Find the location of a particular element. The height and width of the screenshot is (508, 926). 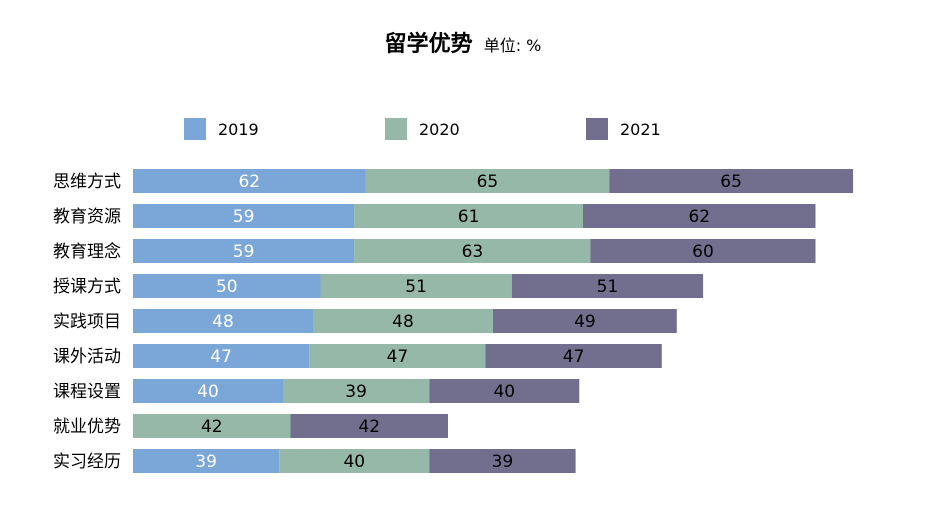

data-label: 61 is located at coordinates (469, 217).